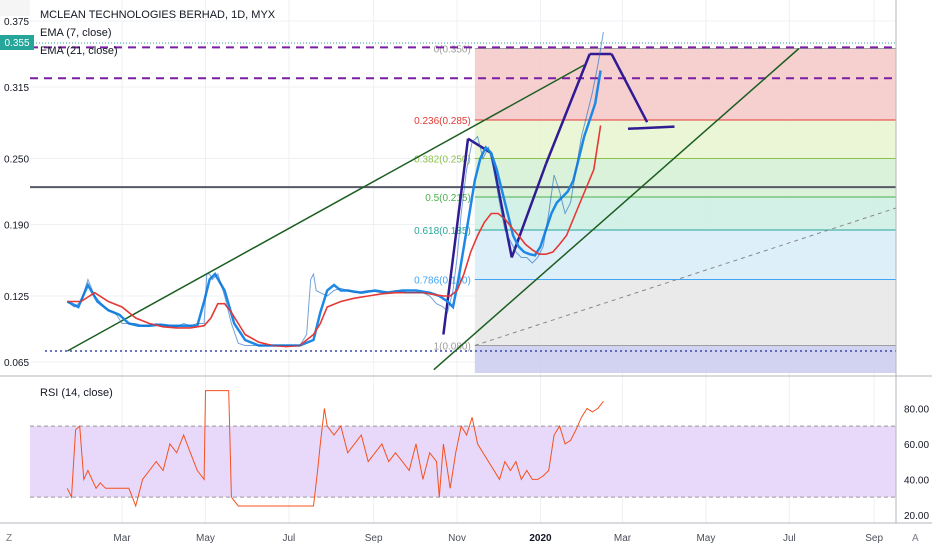  I want to click on auto-scale-button: A, so click(915, 538).